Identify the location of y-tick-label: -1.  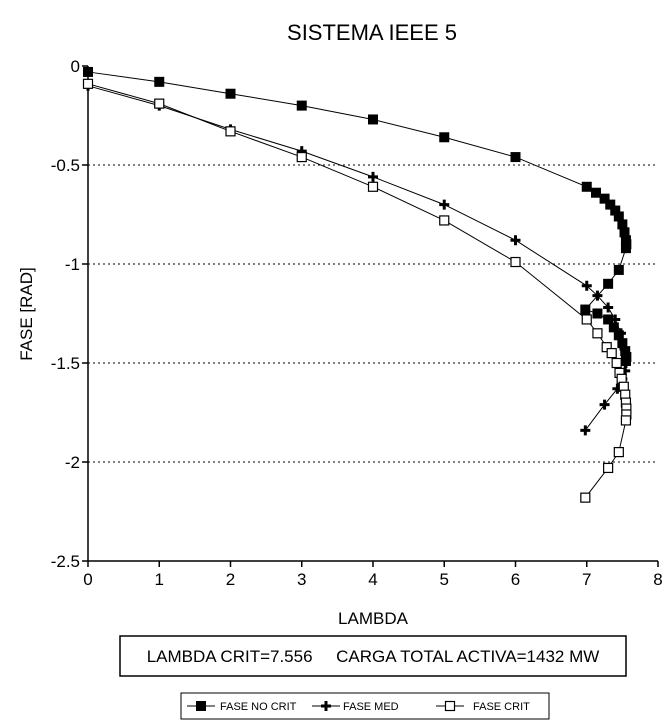
(72, 264).